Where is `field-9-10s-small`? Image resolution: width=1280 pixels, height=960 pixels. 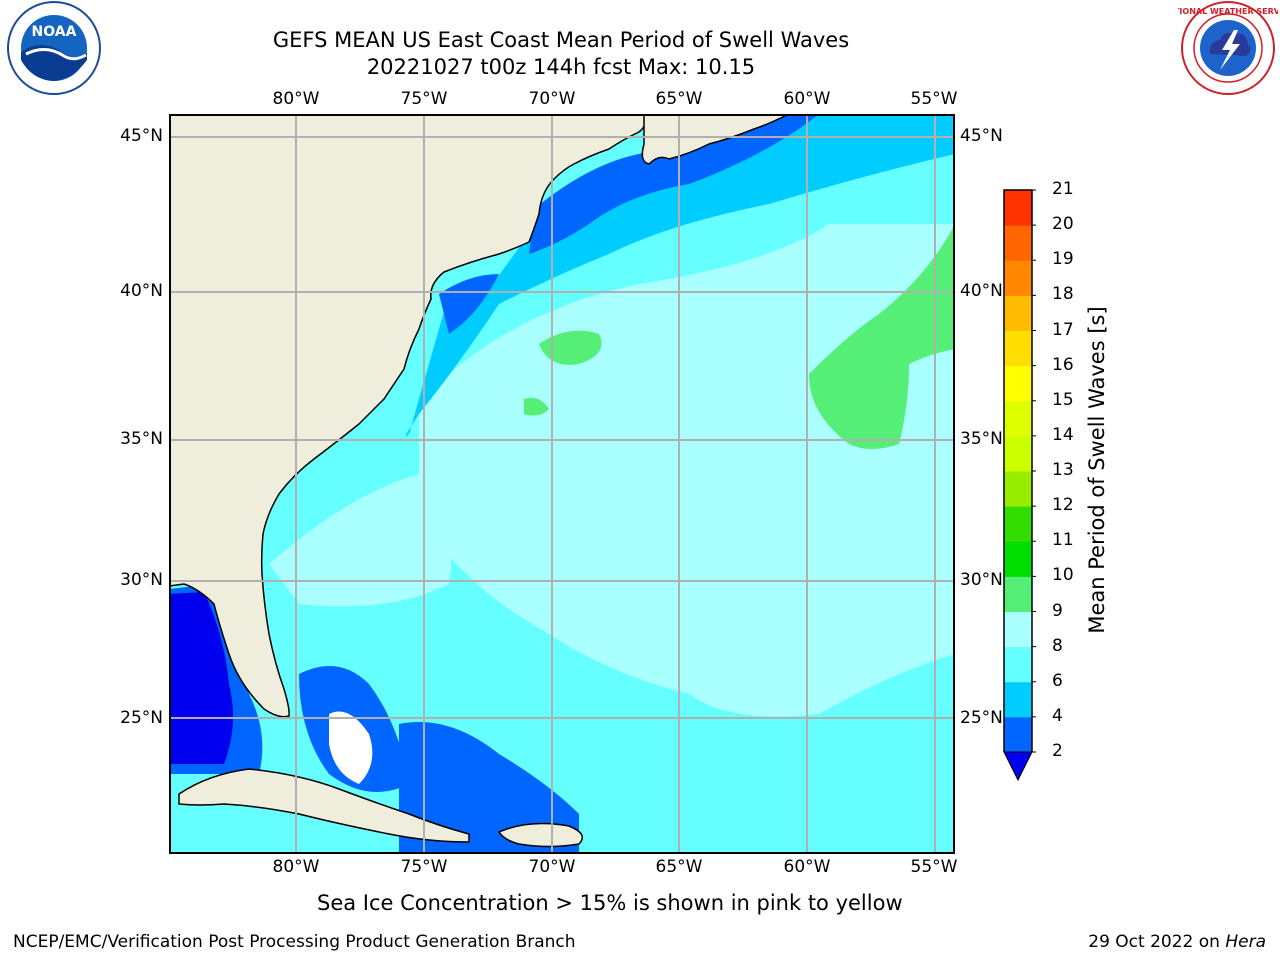 field-9-10s-small is located at coordinates (536, 406).